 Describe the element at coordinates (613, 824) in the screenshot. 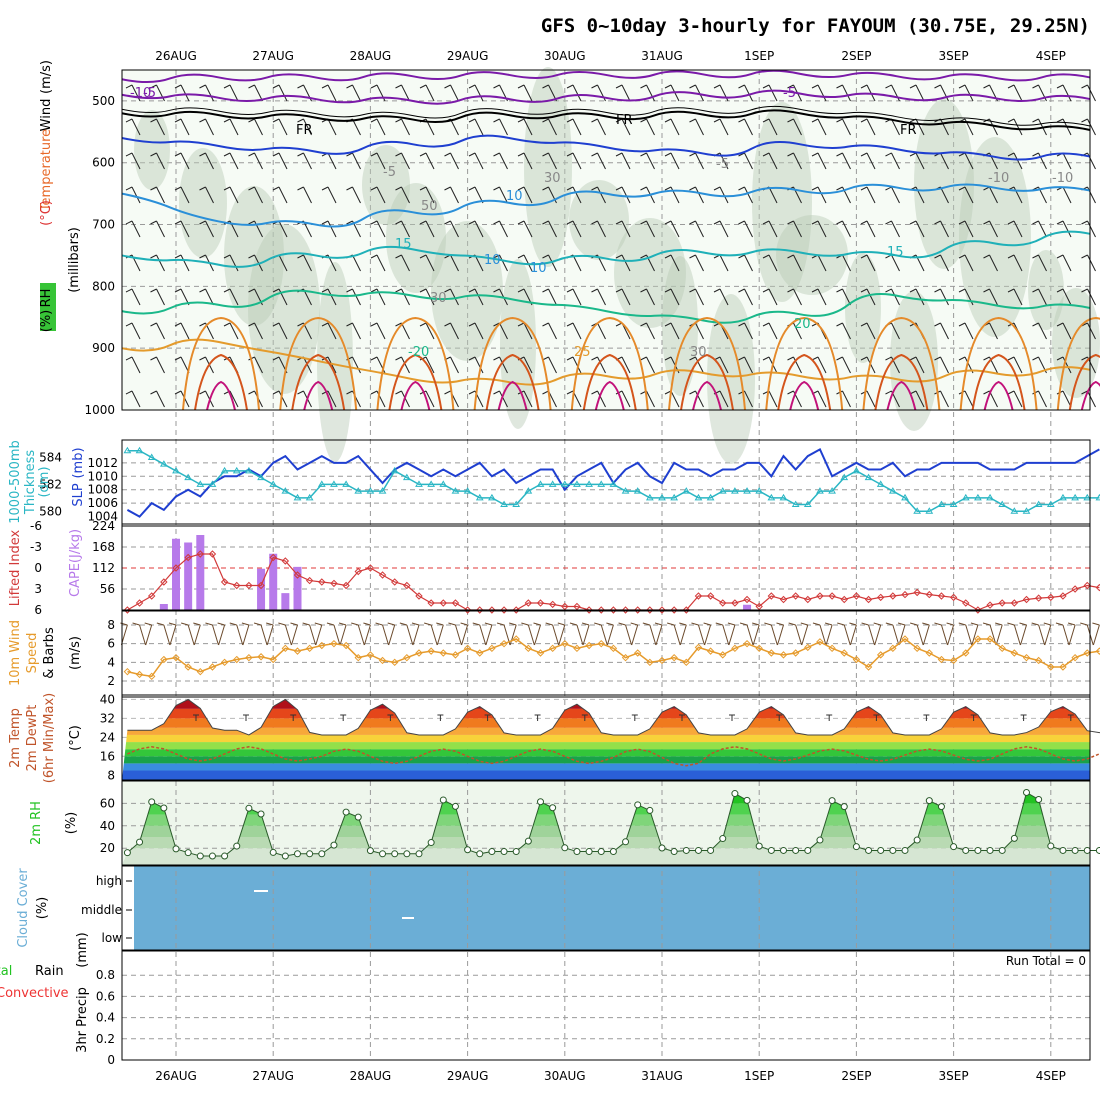

I see `rh-line` at that location.